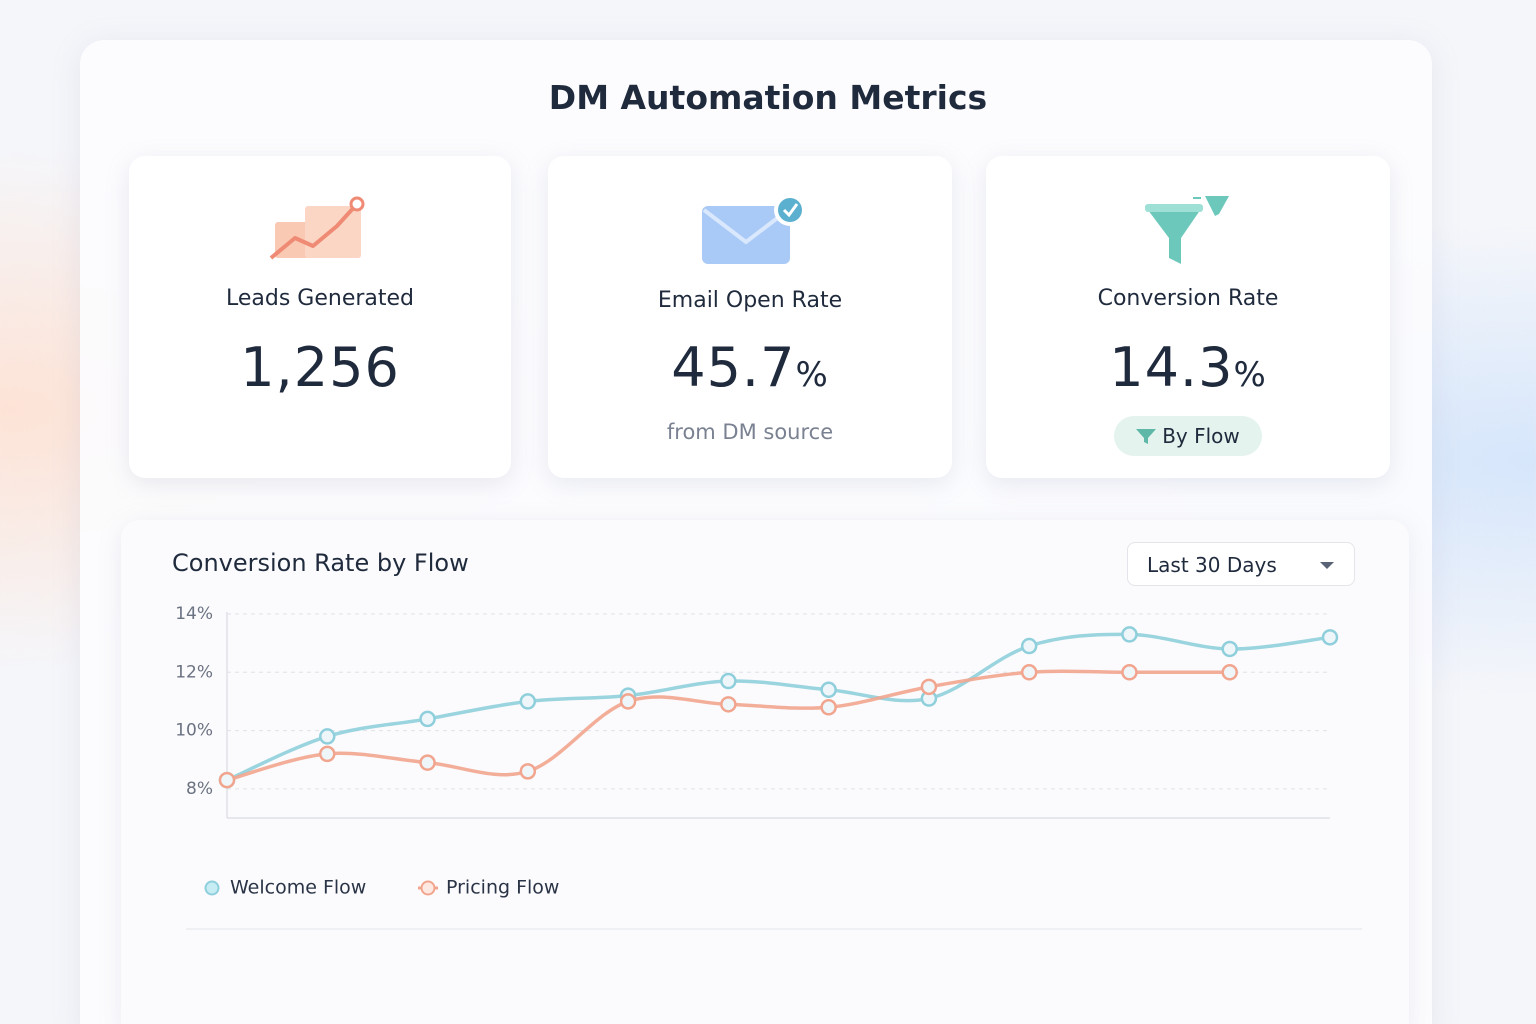 The height and width of the screenshot is (1024, 1536). What do you see at coordinates (768, 97) in the screenshot?
I see `page-title: DM Automation Metrics` at bounding box center [768, 97].